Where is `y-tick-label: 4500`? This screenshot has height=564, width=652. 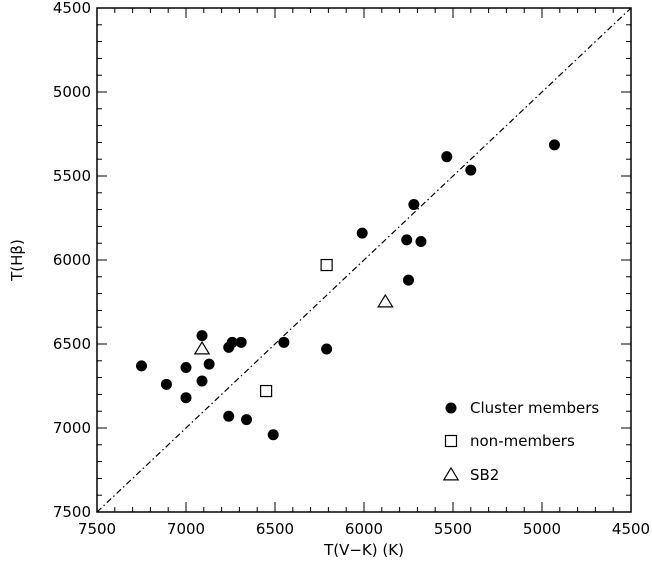
y-tick-label: 4500 is located at coordinates (72, 8).